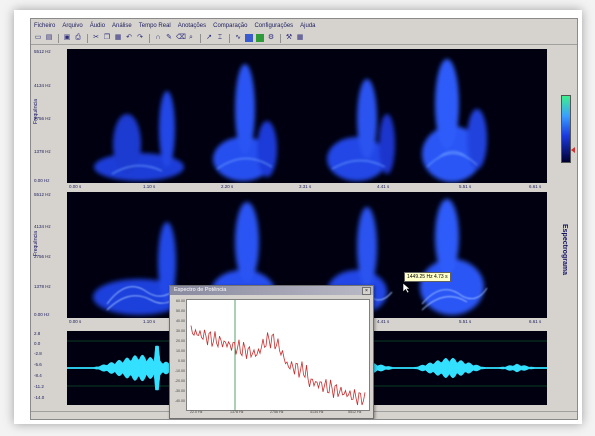 The width and height of the screenshot is (595, 436). Describe the element at coordinates (140, 38) in the screenshot. I see `redo-icon: ↷` at that location.